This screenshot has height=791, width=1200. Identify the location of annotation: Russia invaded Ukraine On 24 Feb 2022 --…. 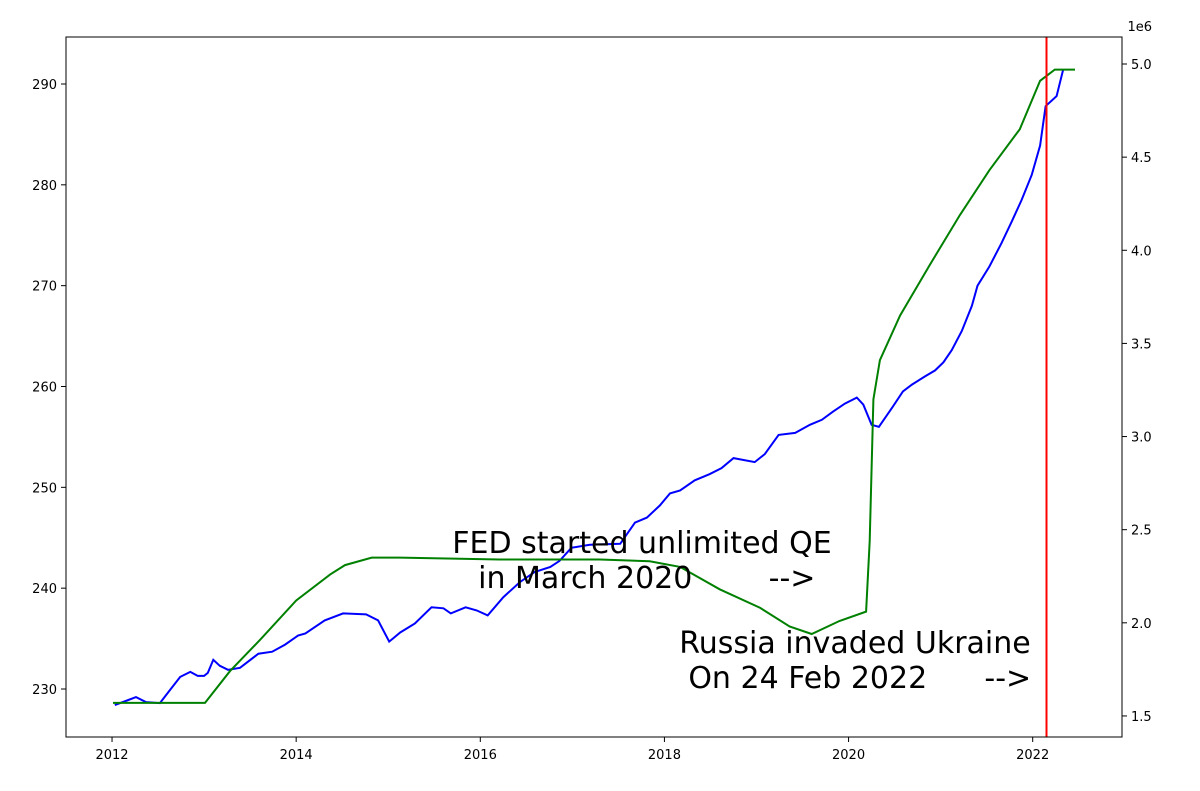
(855, 661).